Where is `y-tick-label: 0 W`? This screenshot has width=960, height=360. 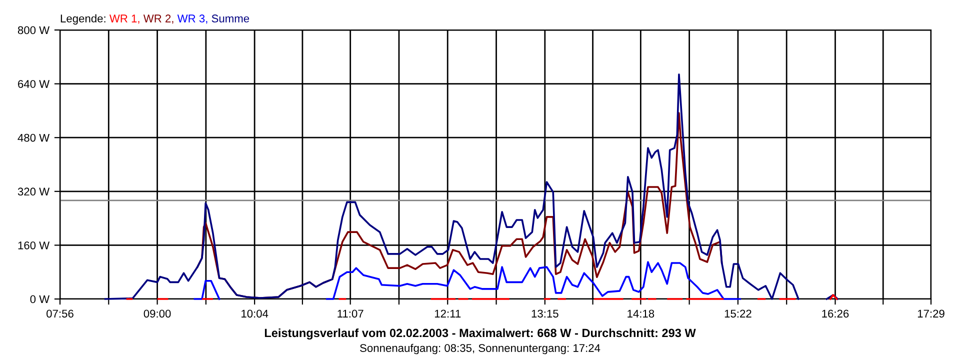 y-tick-label: 0 W is located at coordinates (40, 299).